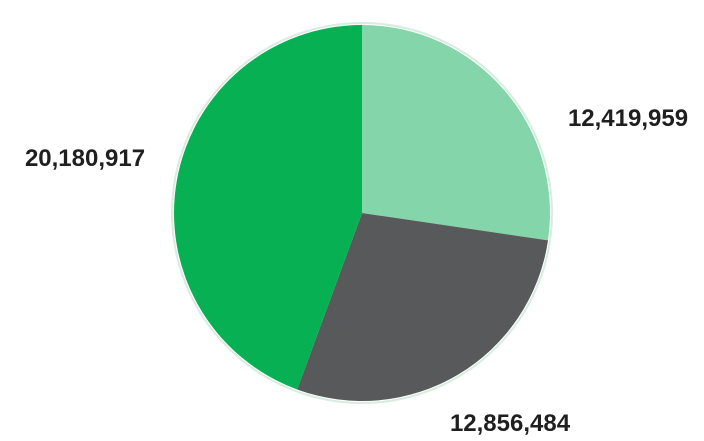  I want to click on pie-label-2: 12,856,484, so click(510, 423).